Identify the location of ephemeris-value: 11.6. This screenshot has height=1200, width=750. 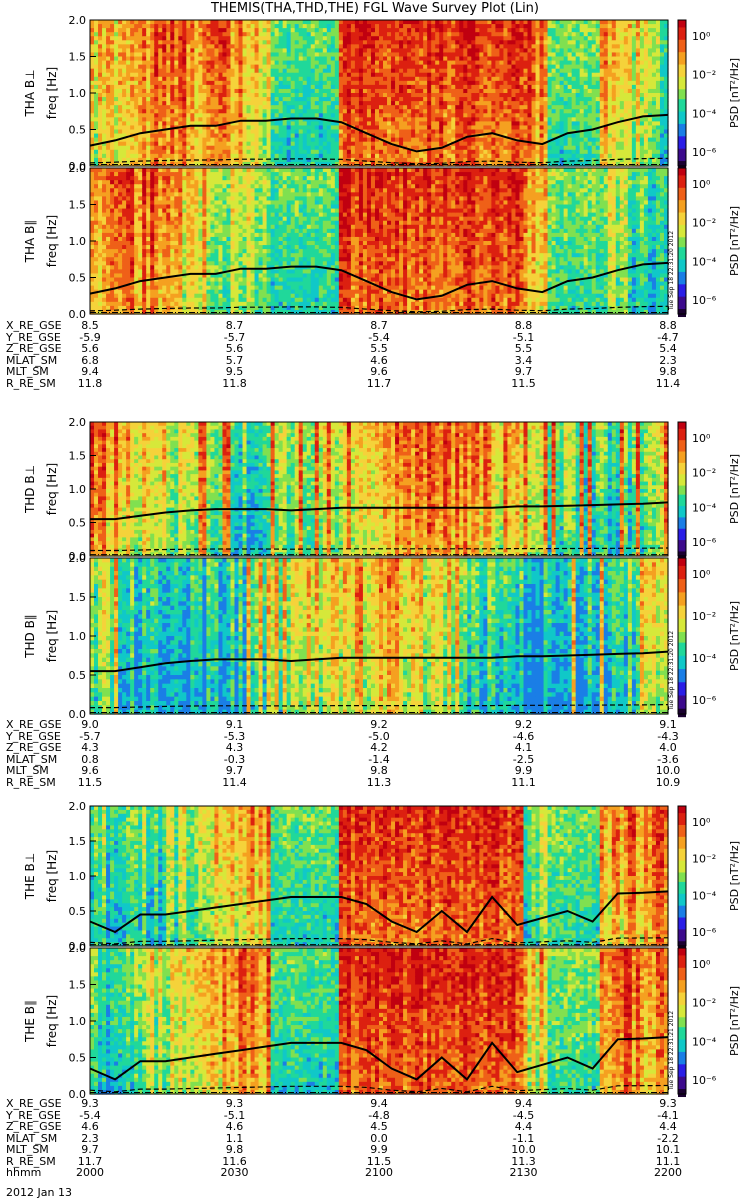
(234, 1161).